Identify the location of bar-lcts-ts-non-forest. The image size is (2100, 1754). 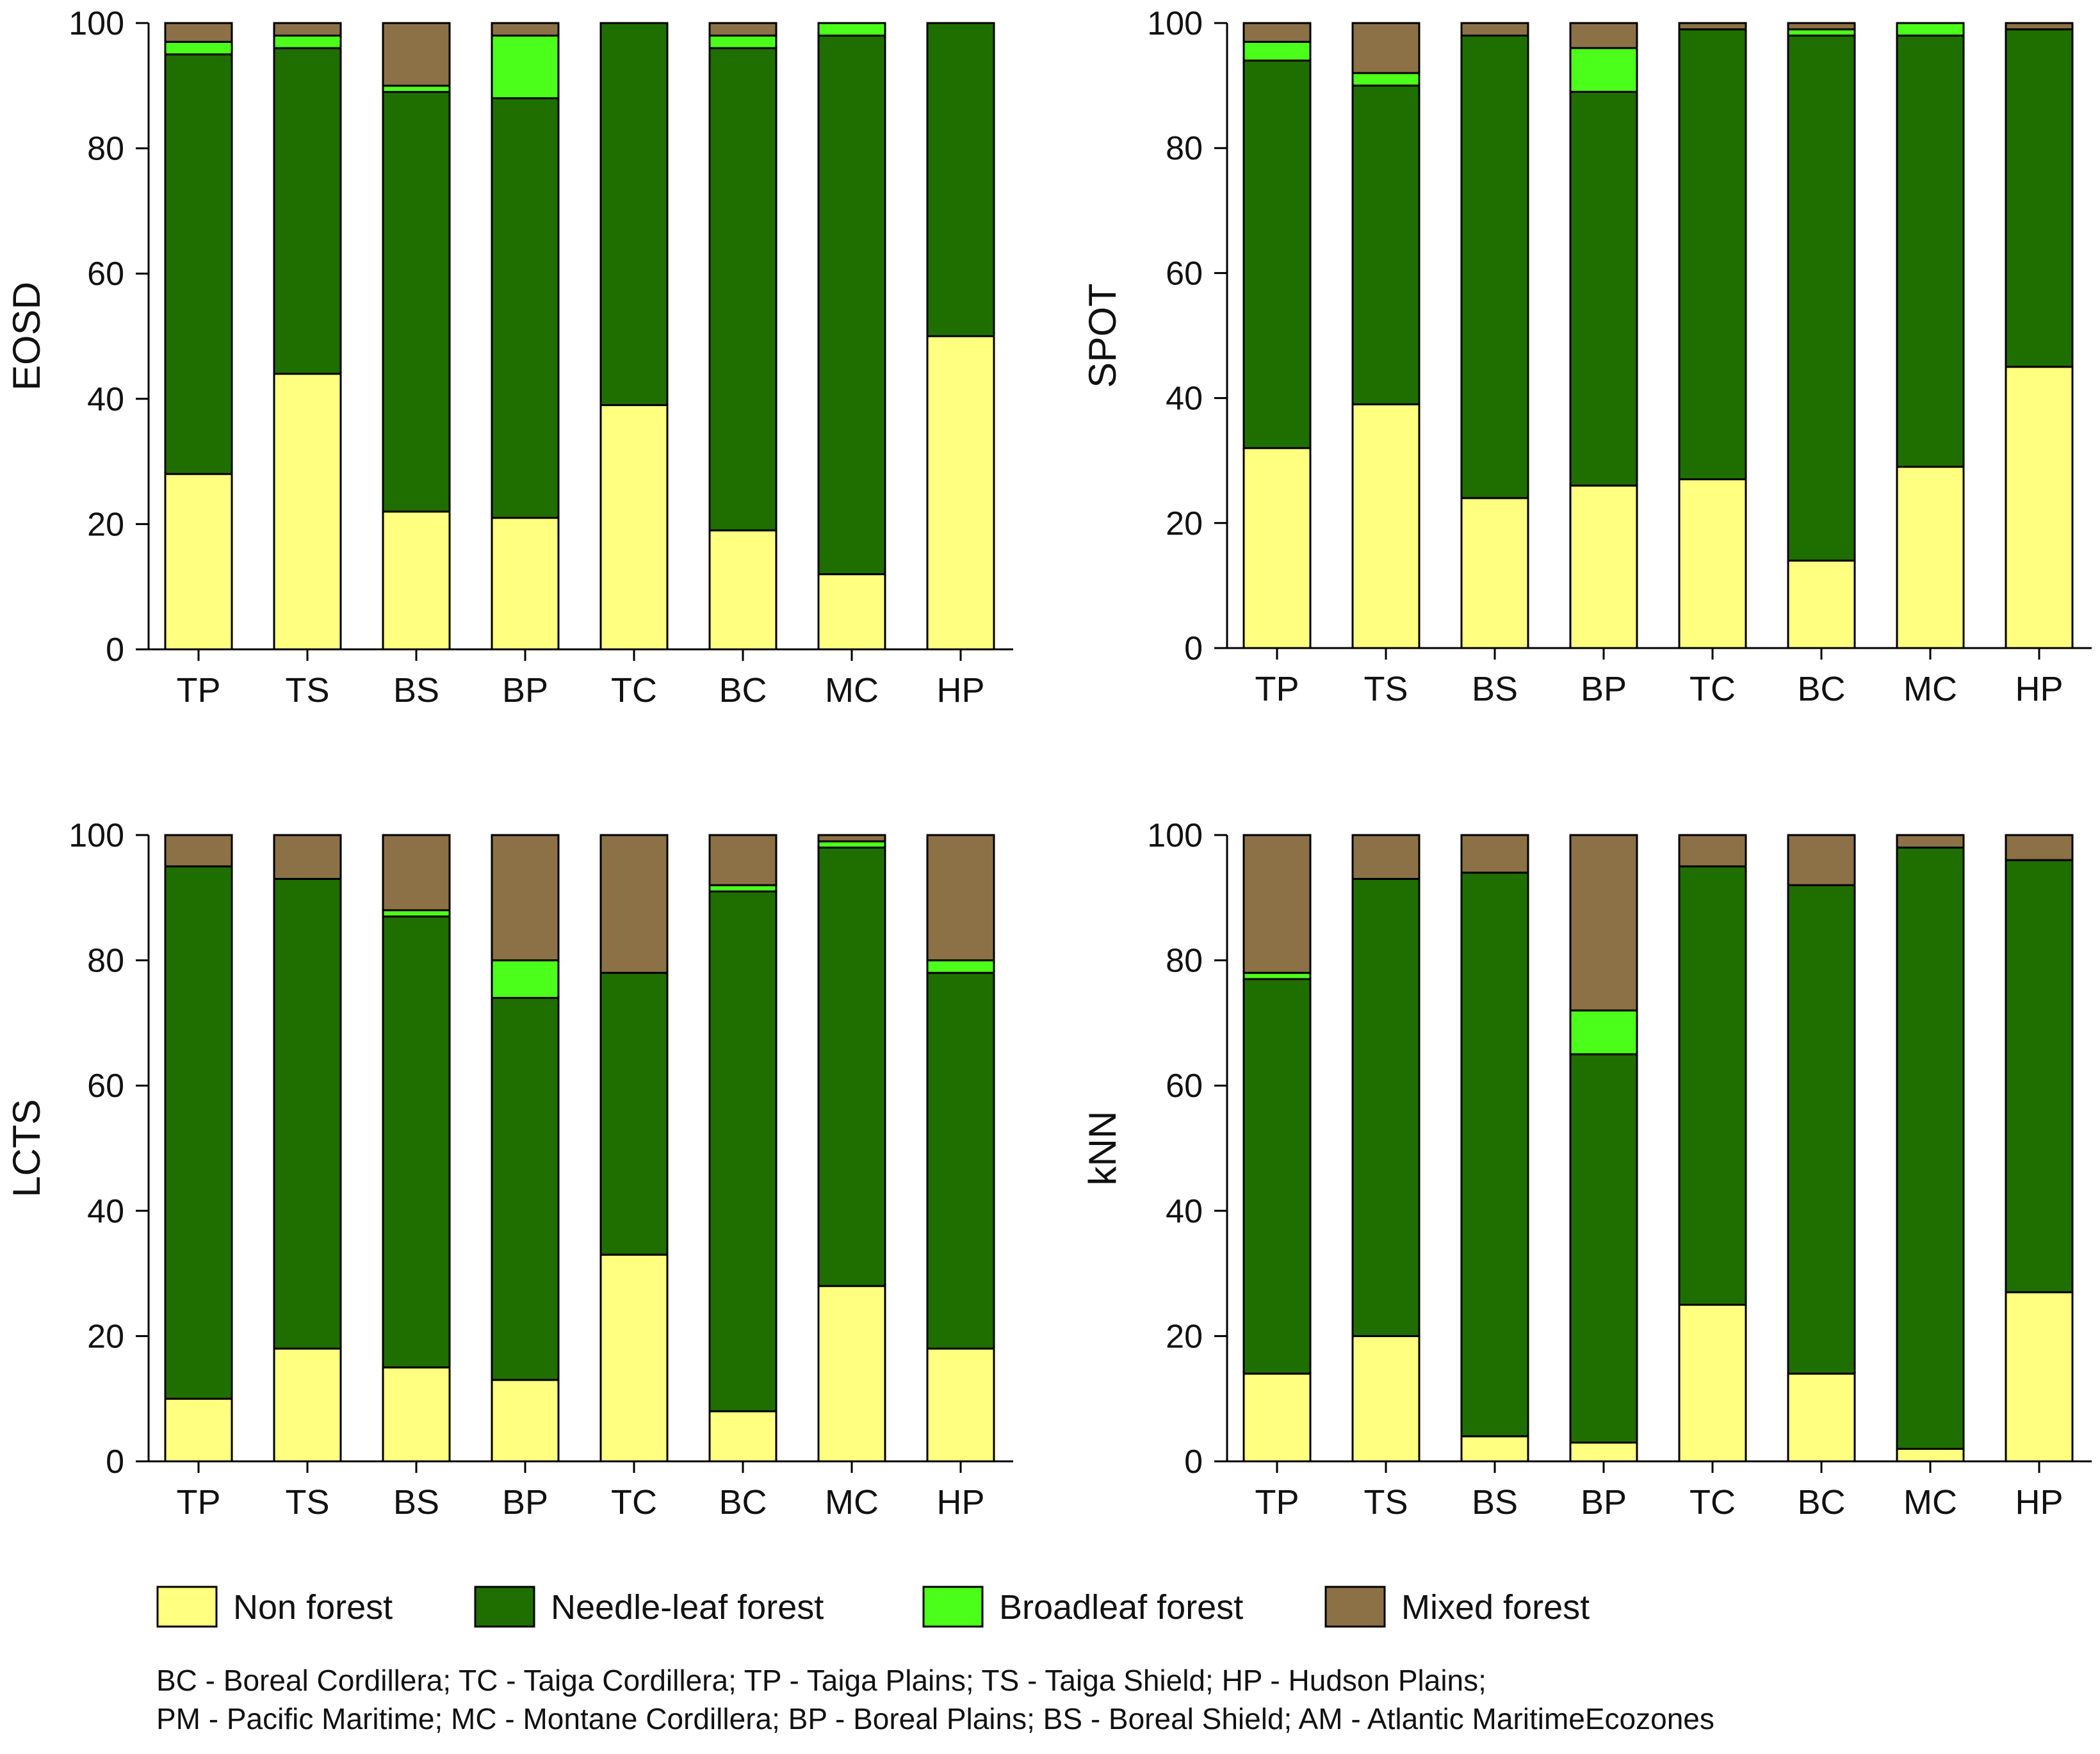
(307, 1405).